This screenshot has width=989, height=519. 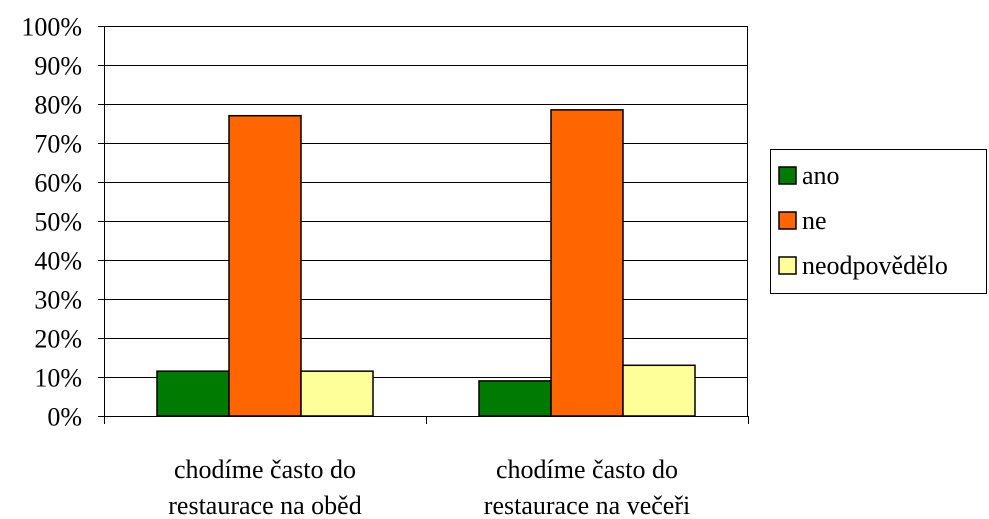 I want to click on legend: ano ne neodpovědělo, so click(x=878, y=221).